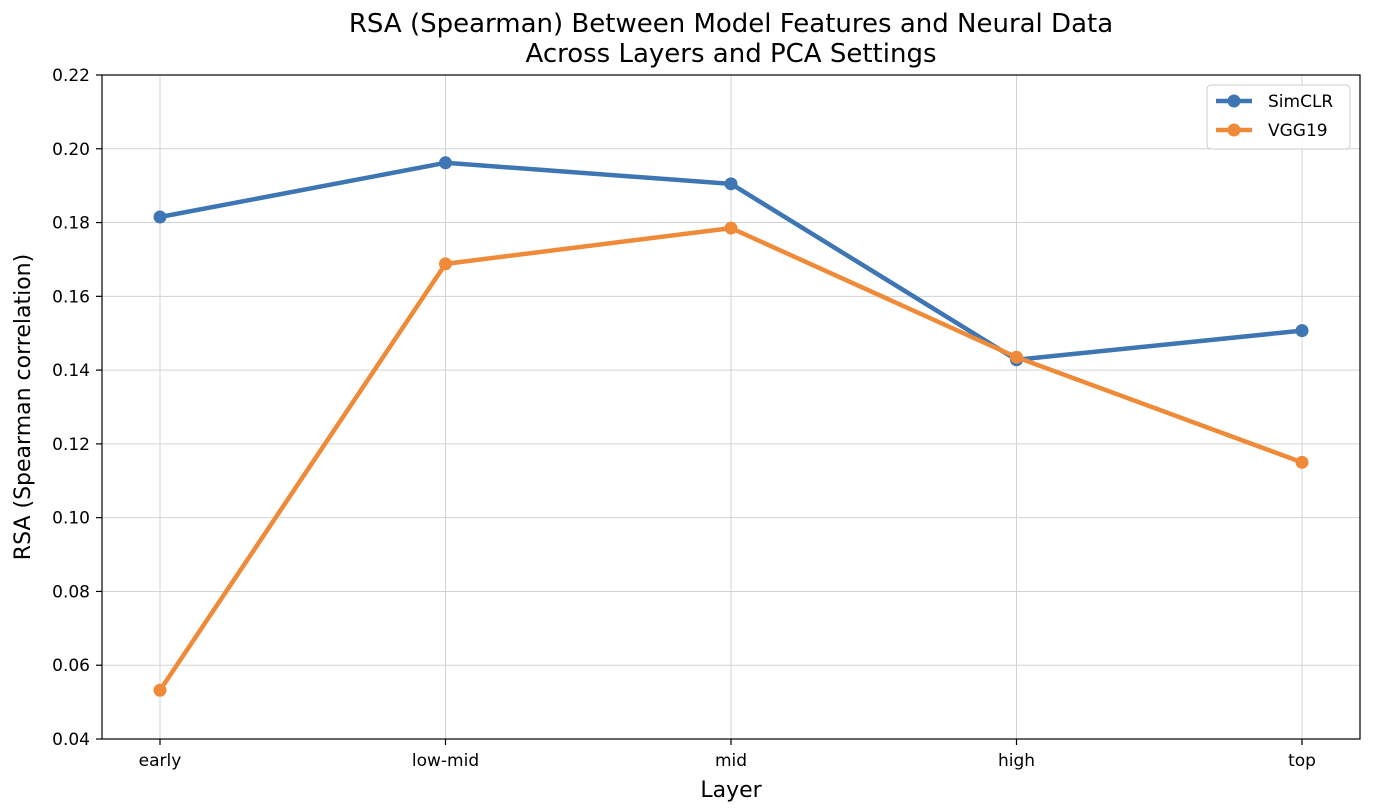 The height and width of the screenshot is (812, 1374). Describe the element at coordinates (71, 224) in the screenshot. I see `y-tick-label: 0.18` at that location.